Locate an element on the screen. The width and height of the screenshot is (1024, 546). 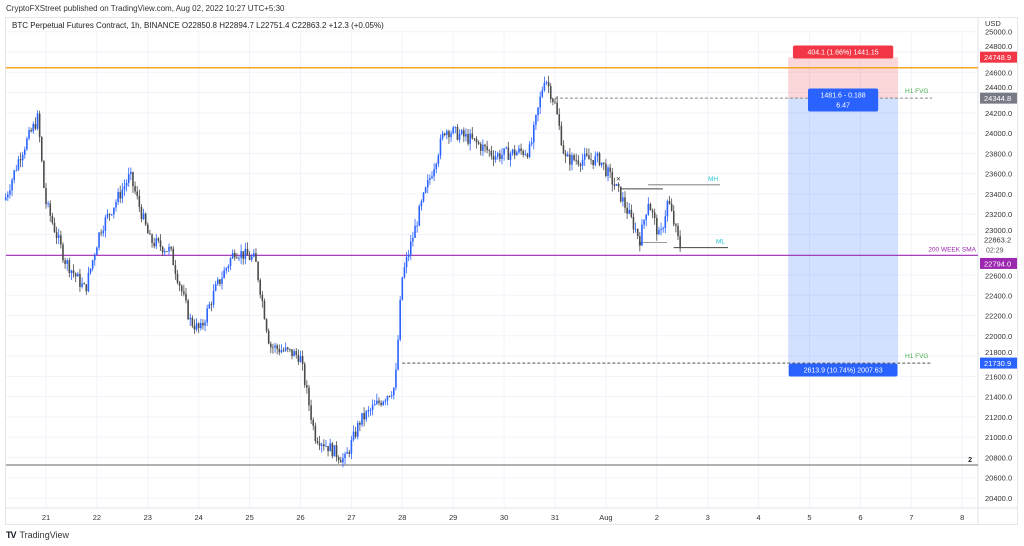
time-axis-label: 27 is located at coordinates (351, 517).